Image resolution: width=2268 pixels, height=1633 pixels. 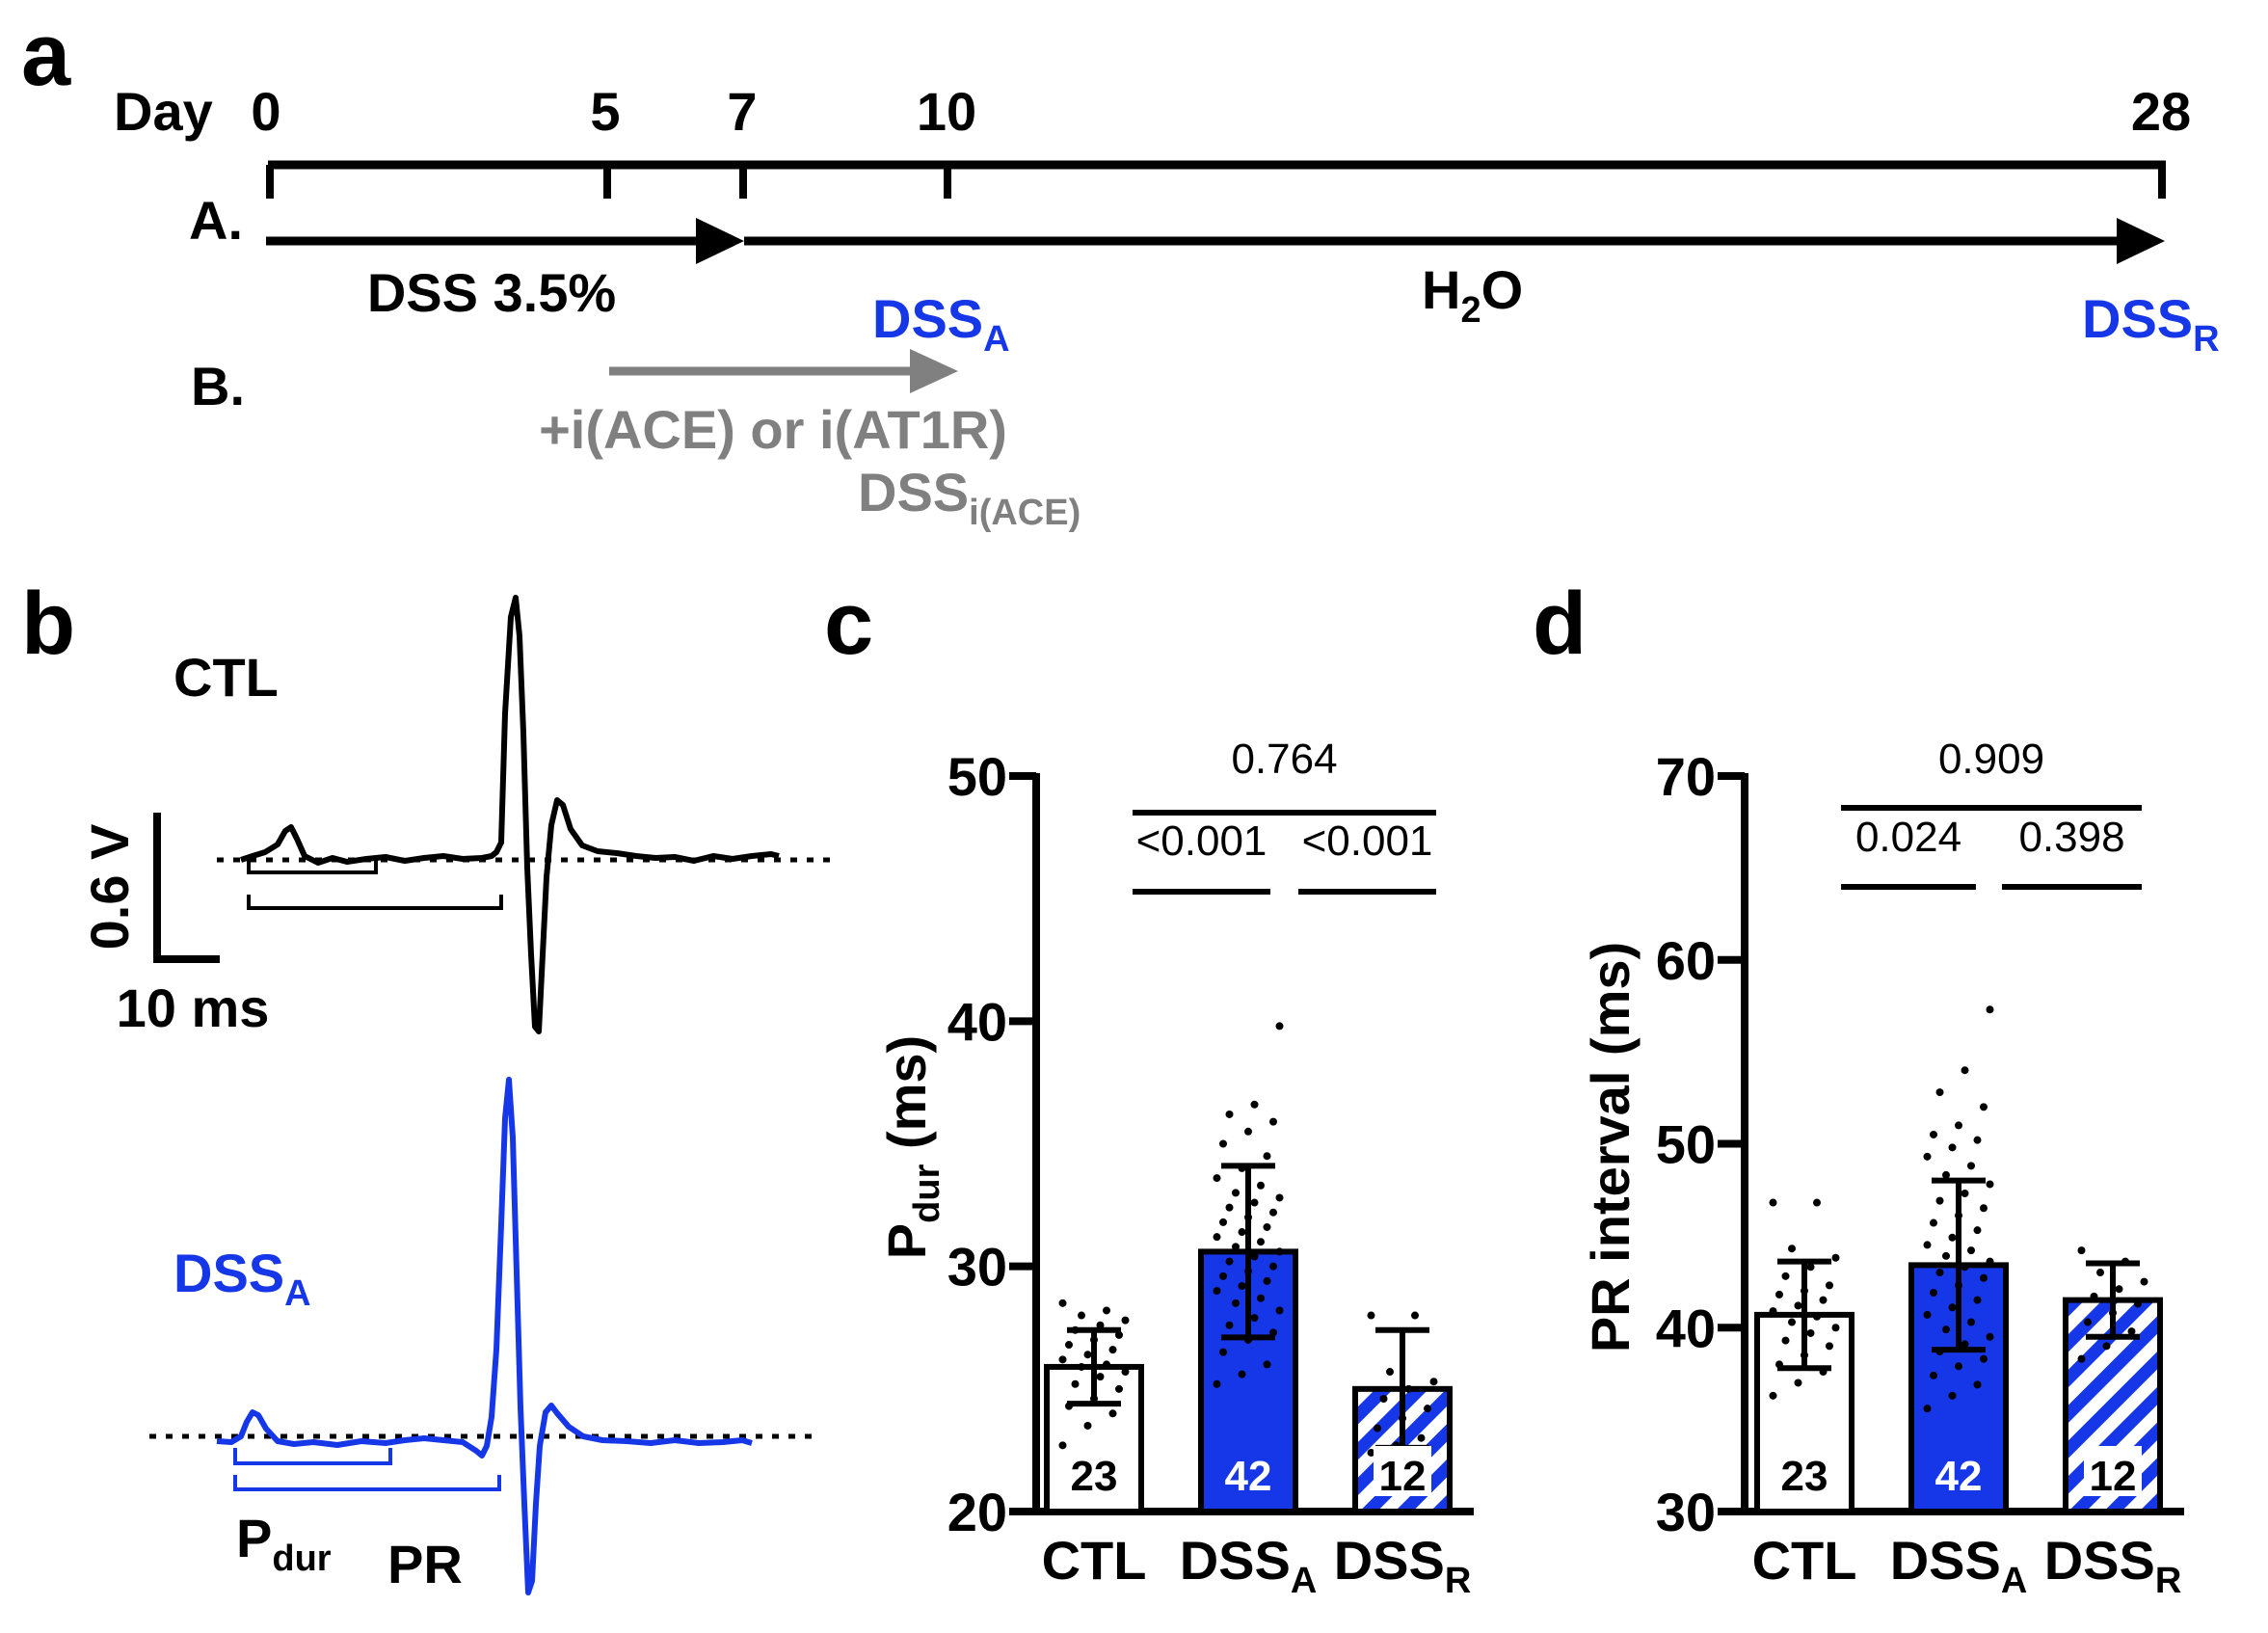 What do you see at coordinates (425, 1564) in the screenshot?
I see `pr-annotation: PR` at bounding box center [425, 1564].